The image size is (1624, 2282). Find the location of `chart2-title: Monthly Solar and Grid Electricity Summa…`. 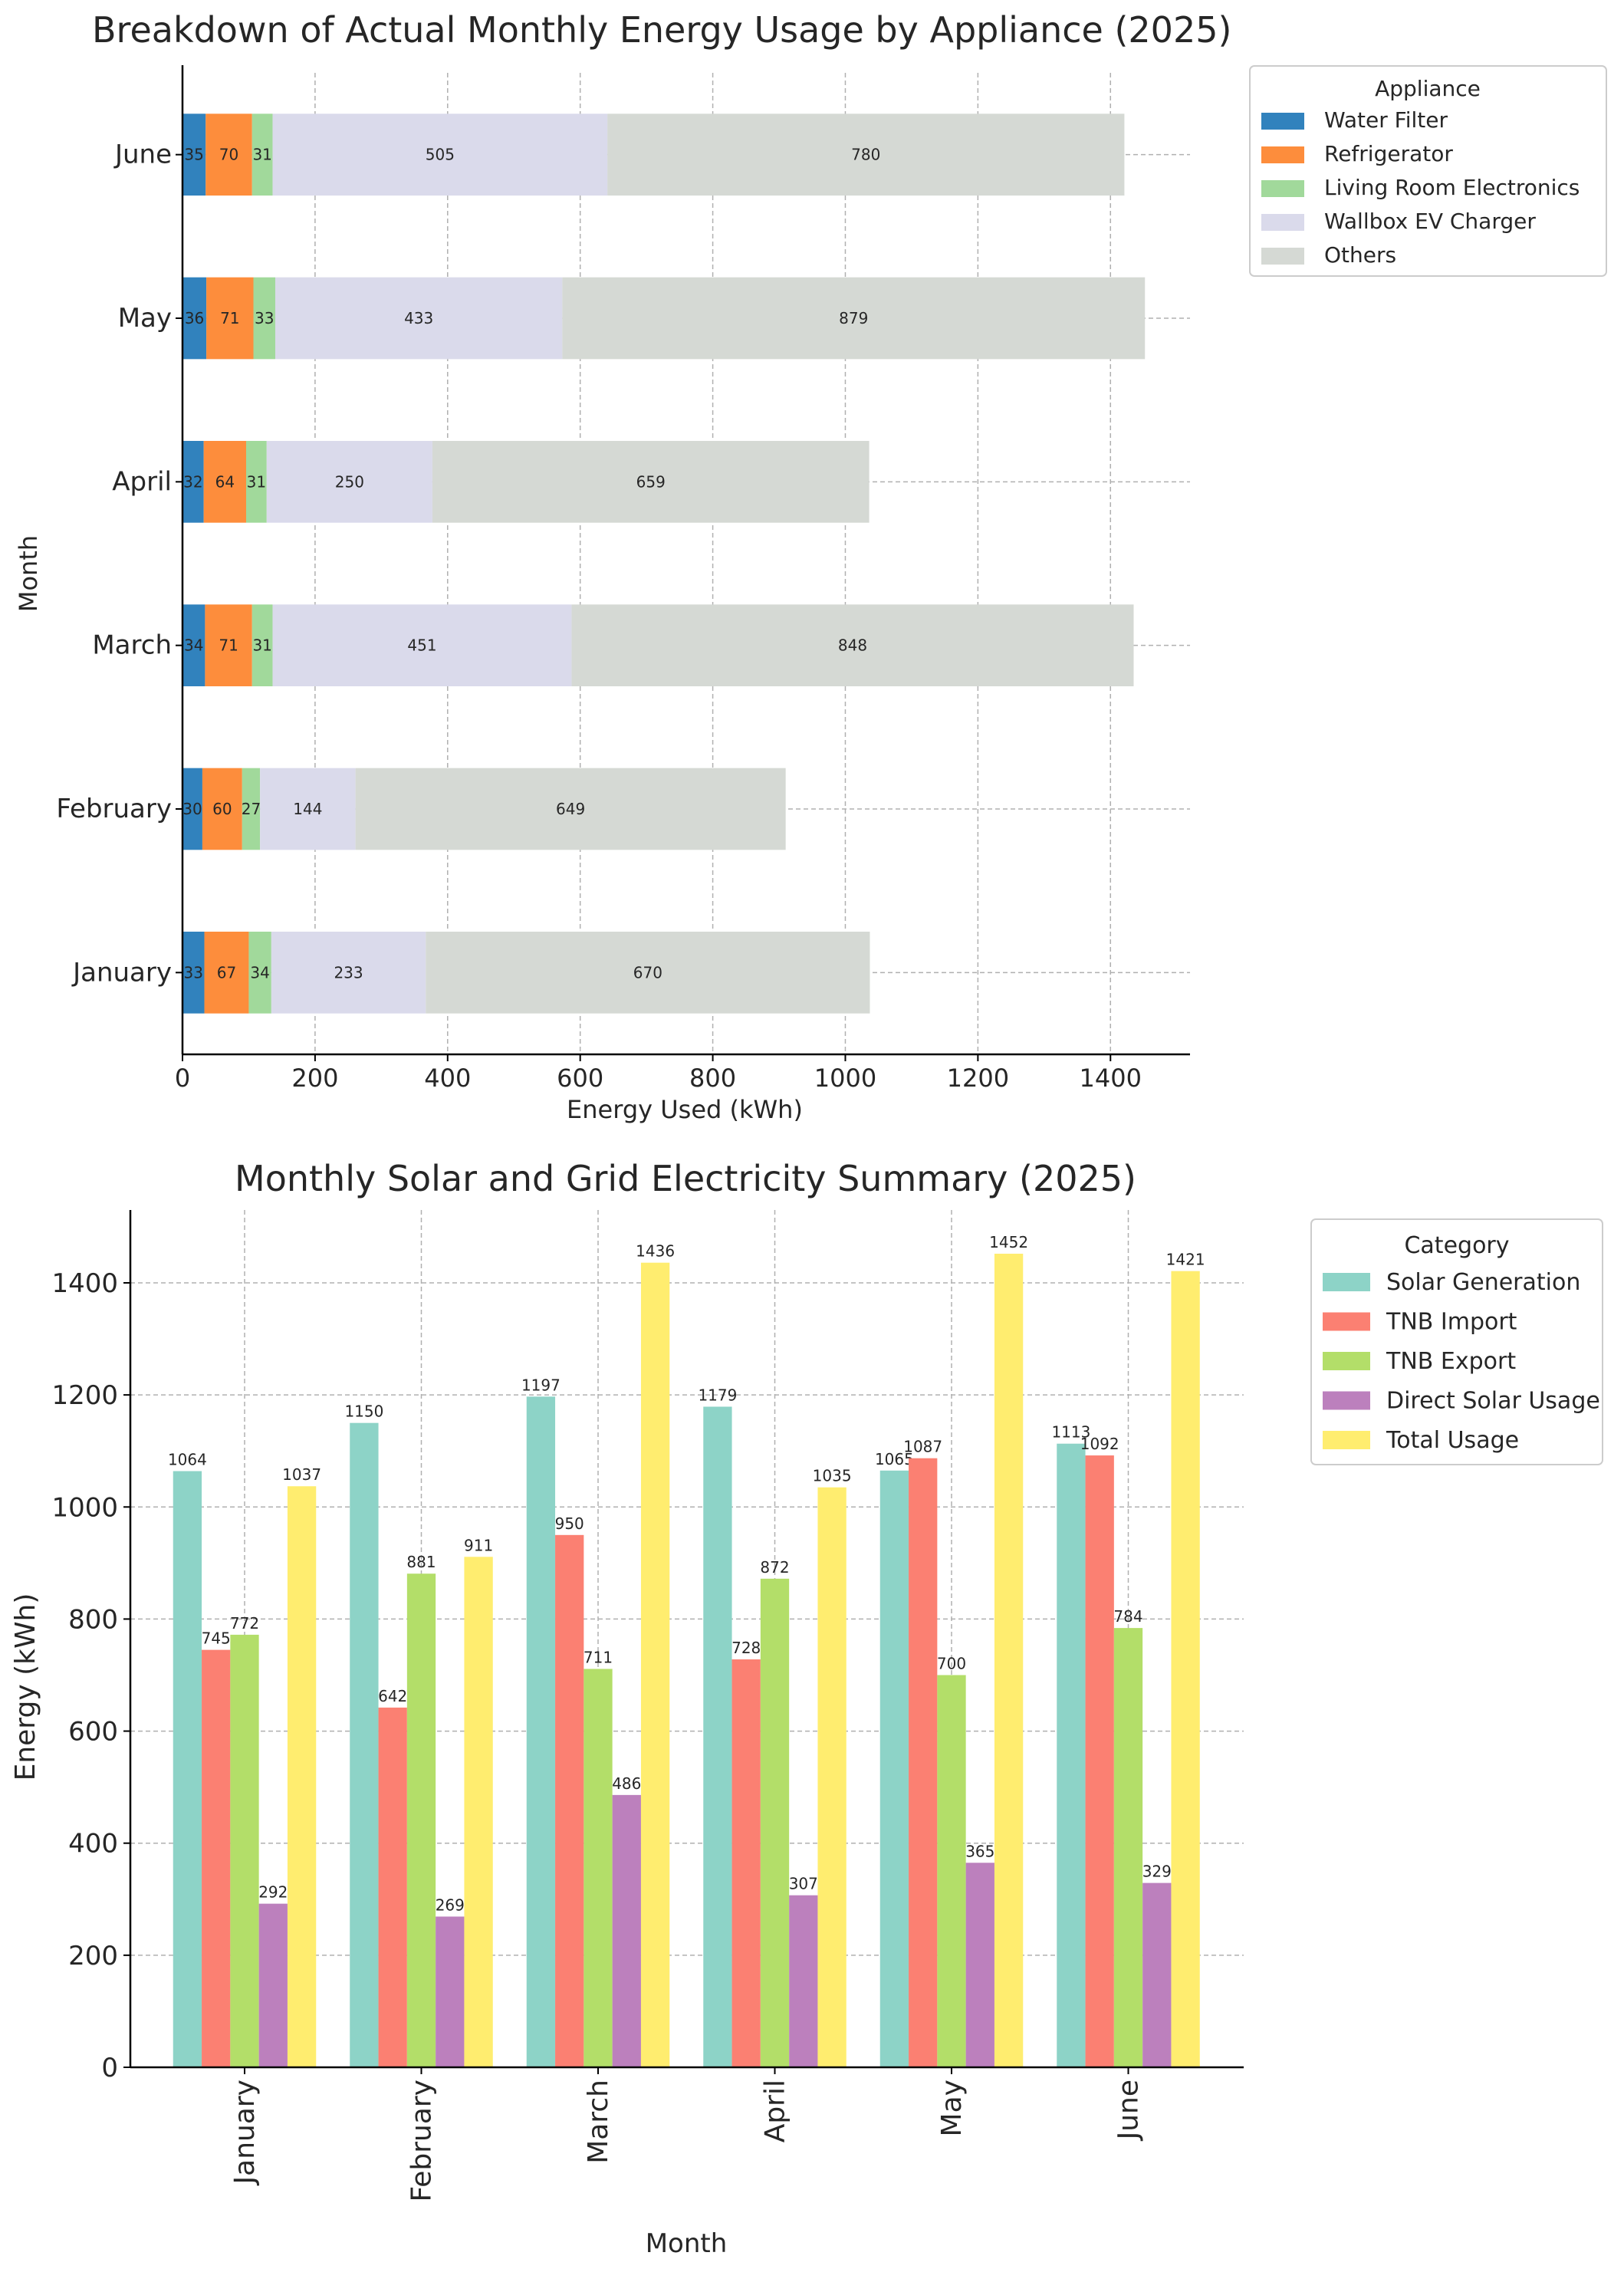

chart2-title: Monthly Solar and Grid Electricity Summa… is located at coordinates (686, 1179).